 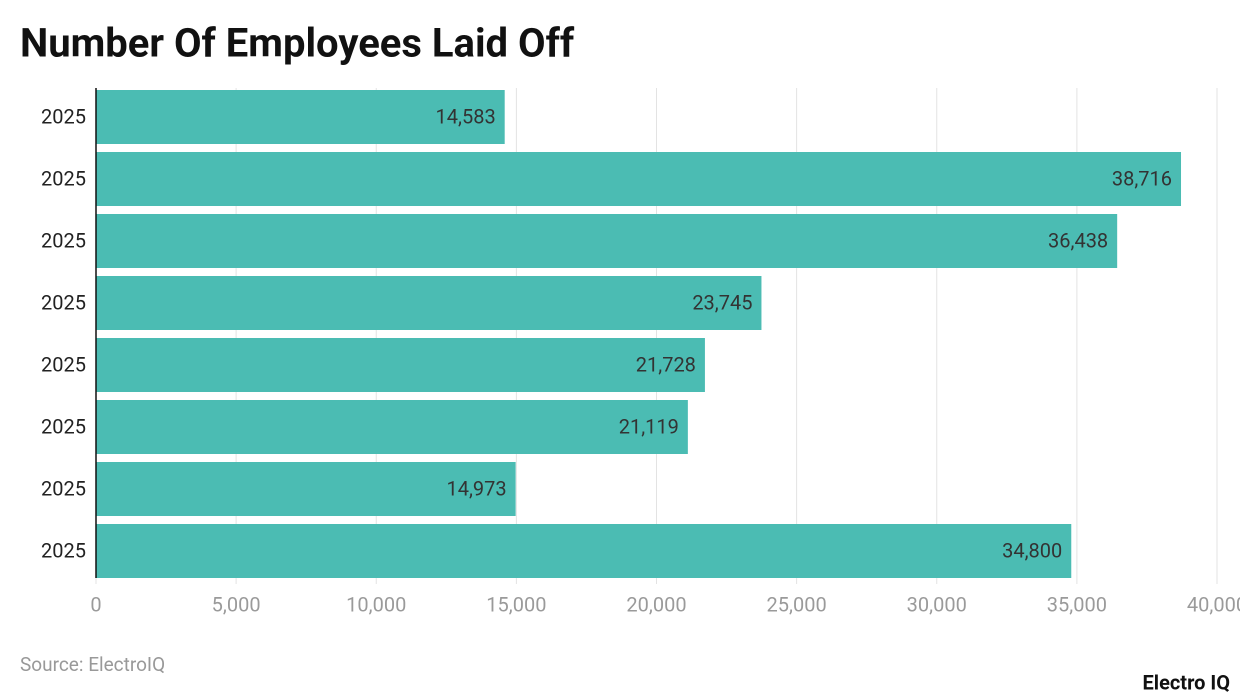 I want to click on value-label: 21,119, so click(x=649, y=426).